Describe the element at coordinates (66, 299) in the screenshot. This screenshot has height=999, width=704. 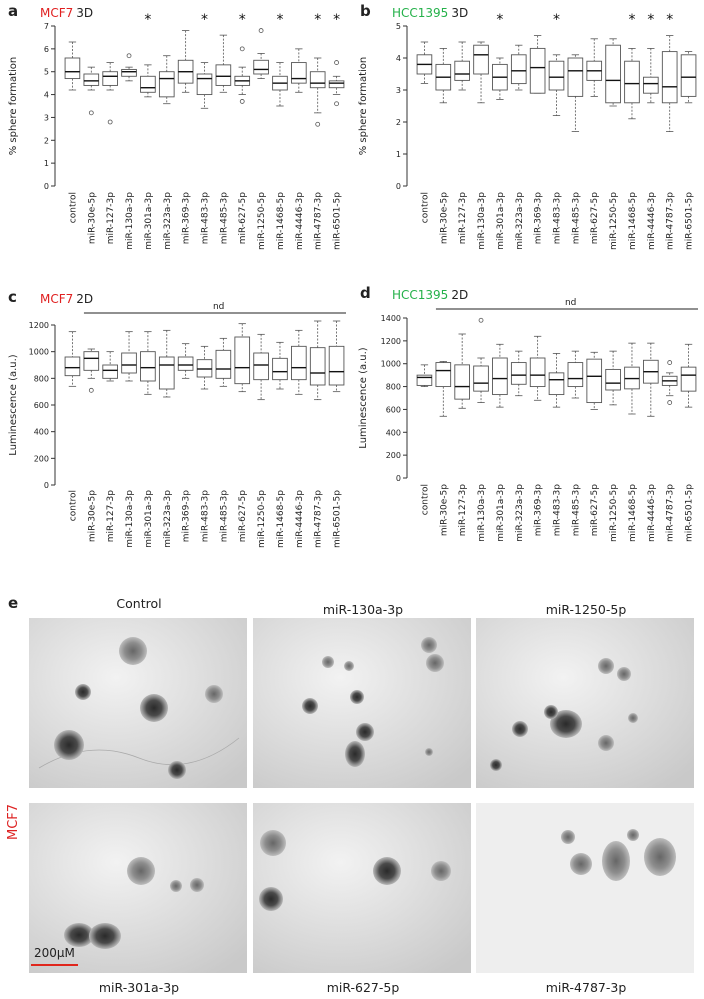
I see `panel-c-title: MCF7 2D` at that location.